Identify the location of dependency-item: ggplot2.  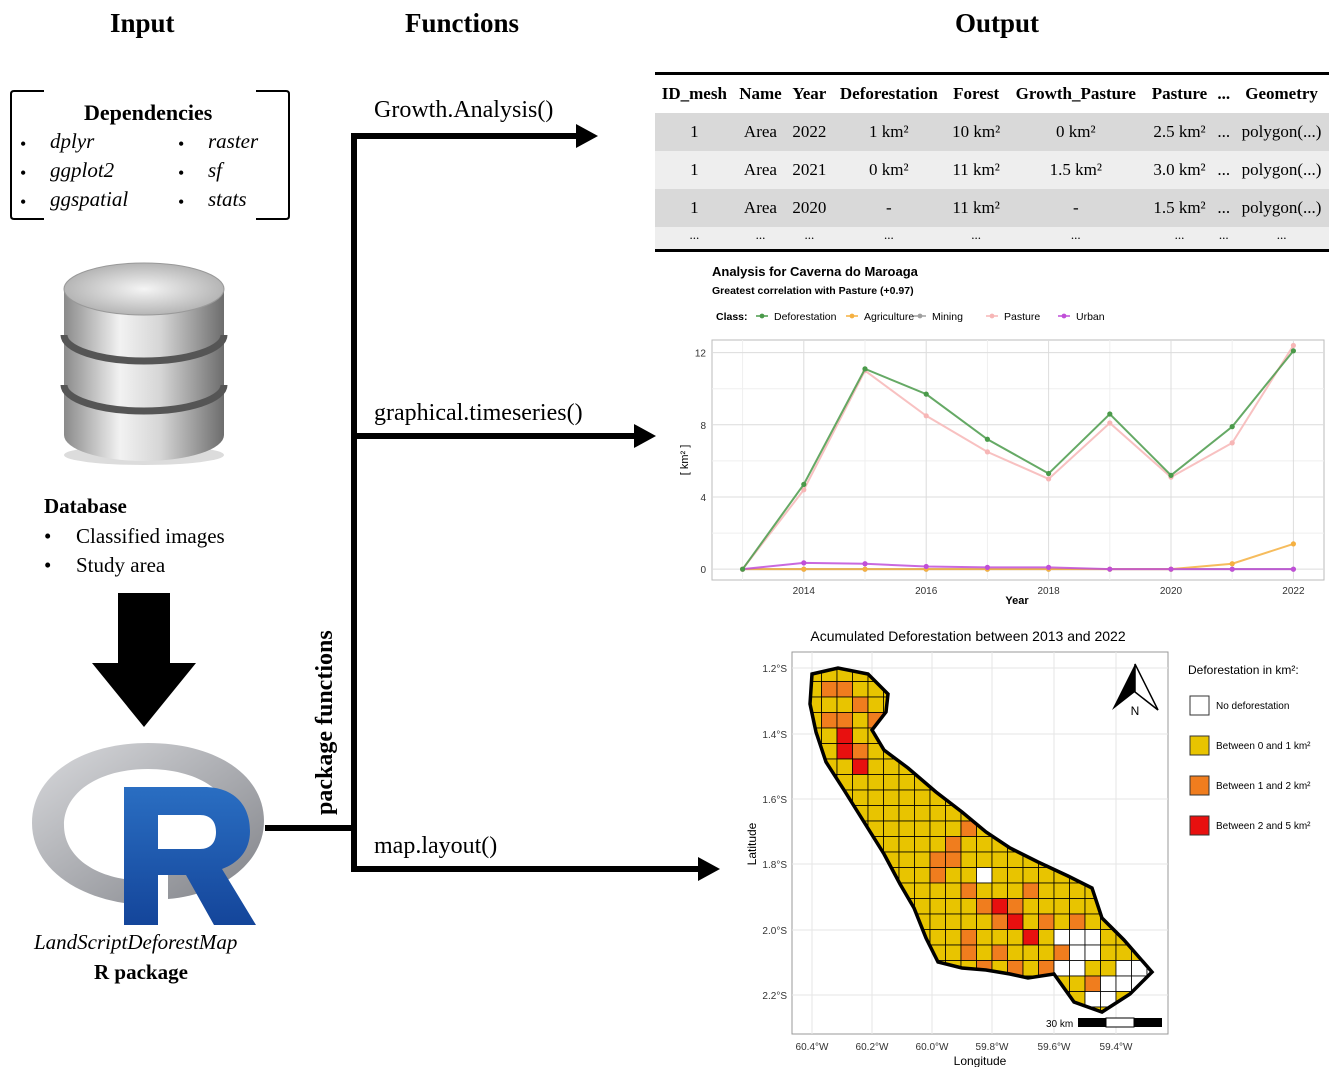
(82, 170).